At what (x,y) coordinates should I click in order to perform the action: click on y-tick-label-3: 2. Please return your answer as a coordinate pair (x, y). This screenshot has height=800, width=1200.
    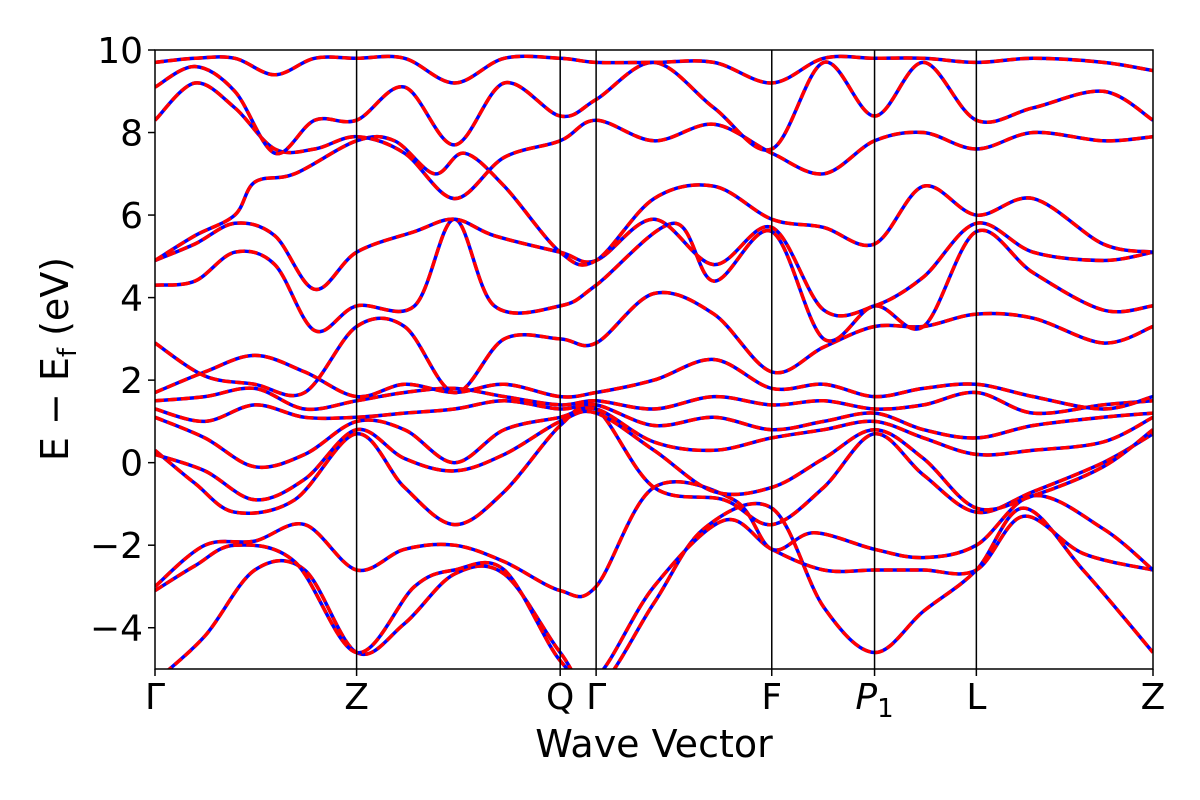
    Looking at the image, I should click on (131, 381).